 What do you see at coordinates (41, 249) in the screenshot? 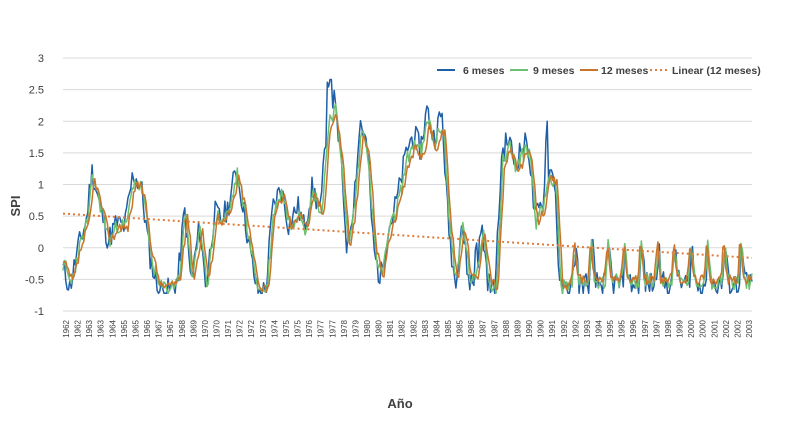
I see `y-tick-label: 0` at bounding box center [41, 249].